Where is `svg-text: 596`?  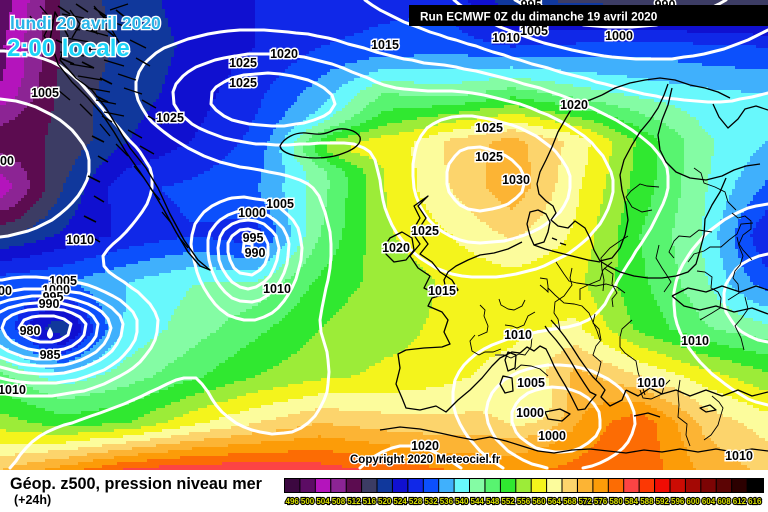 svg-text: 596 is located at coordinates (678, 501).